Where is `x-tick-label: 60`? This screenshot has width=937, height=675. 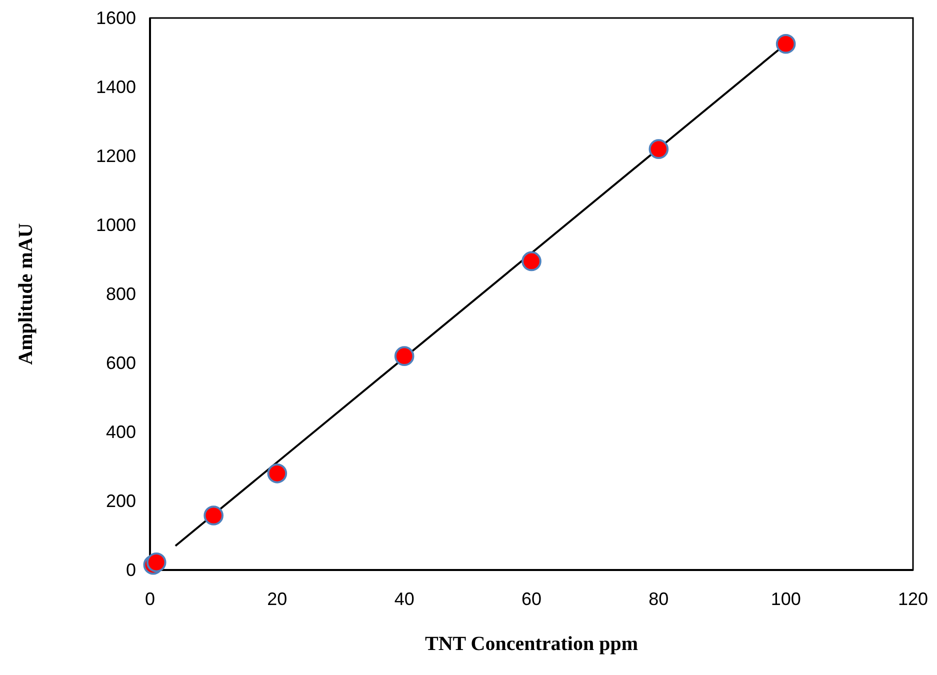 x-tick-label: 60 is located at coordinates (531, 598).